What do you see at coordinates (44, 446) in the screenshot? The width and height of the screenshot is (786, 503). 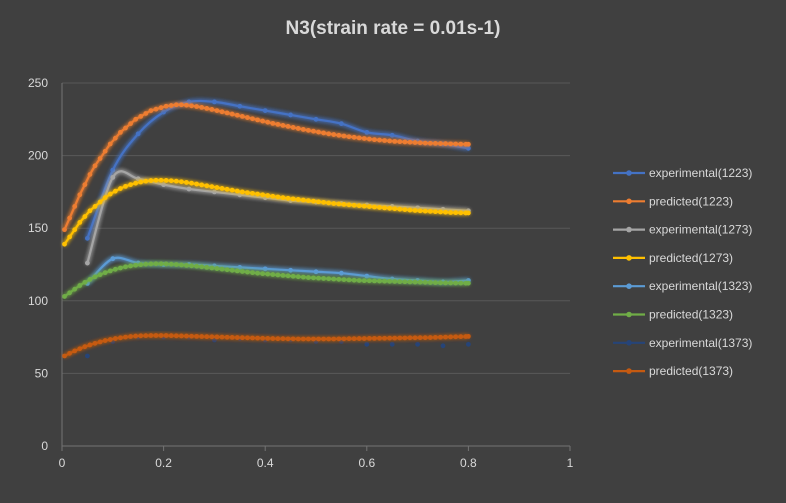 I see `y-tick-label: 0` at bounding box center [44, 446].